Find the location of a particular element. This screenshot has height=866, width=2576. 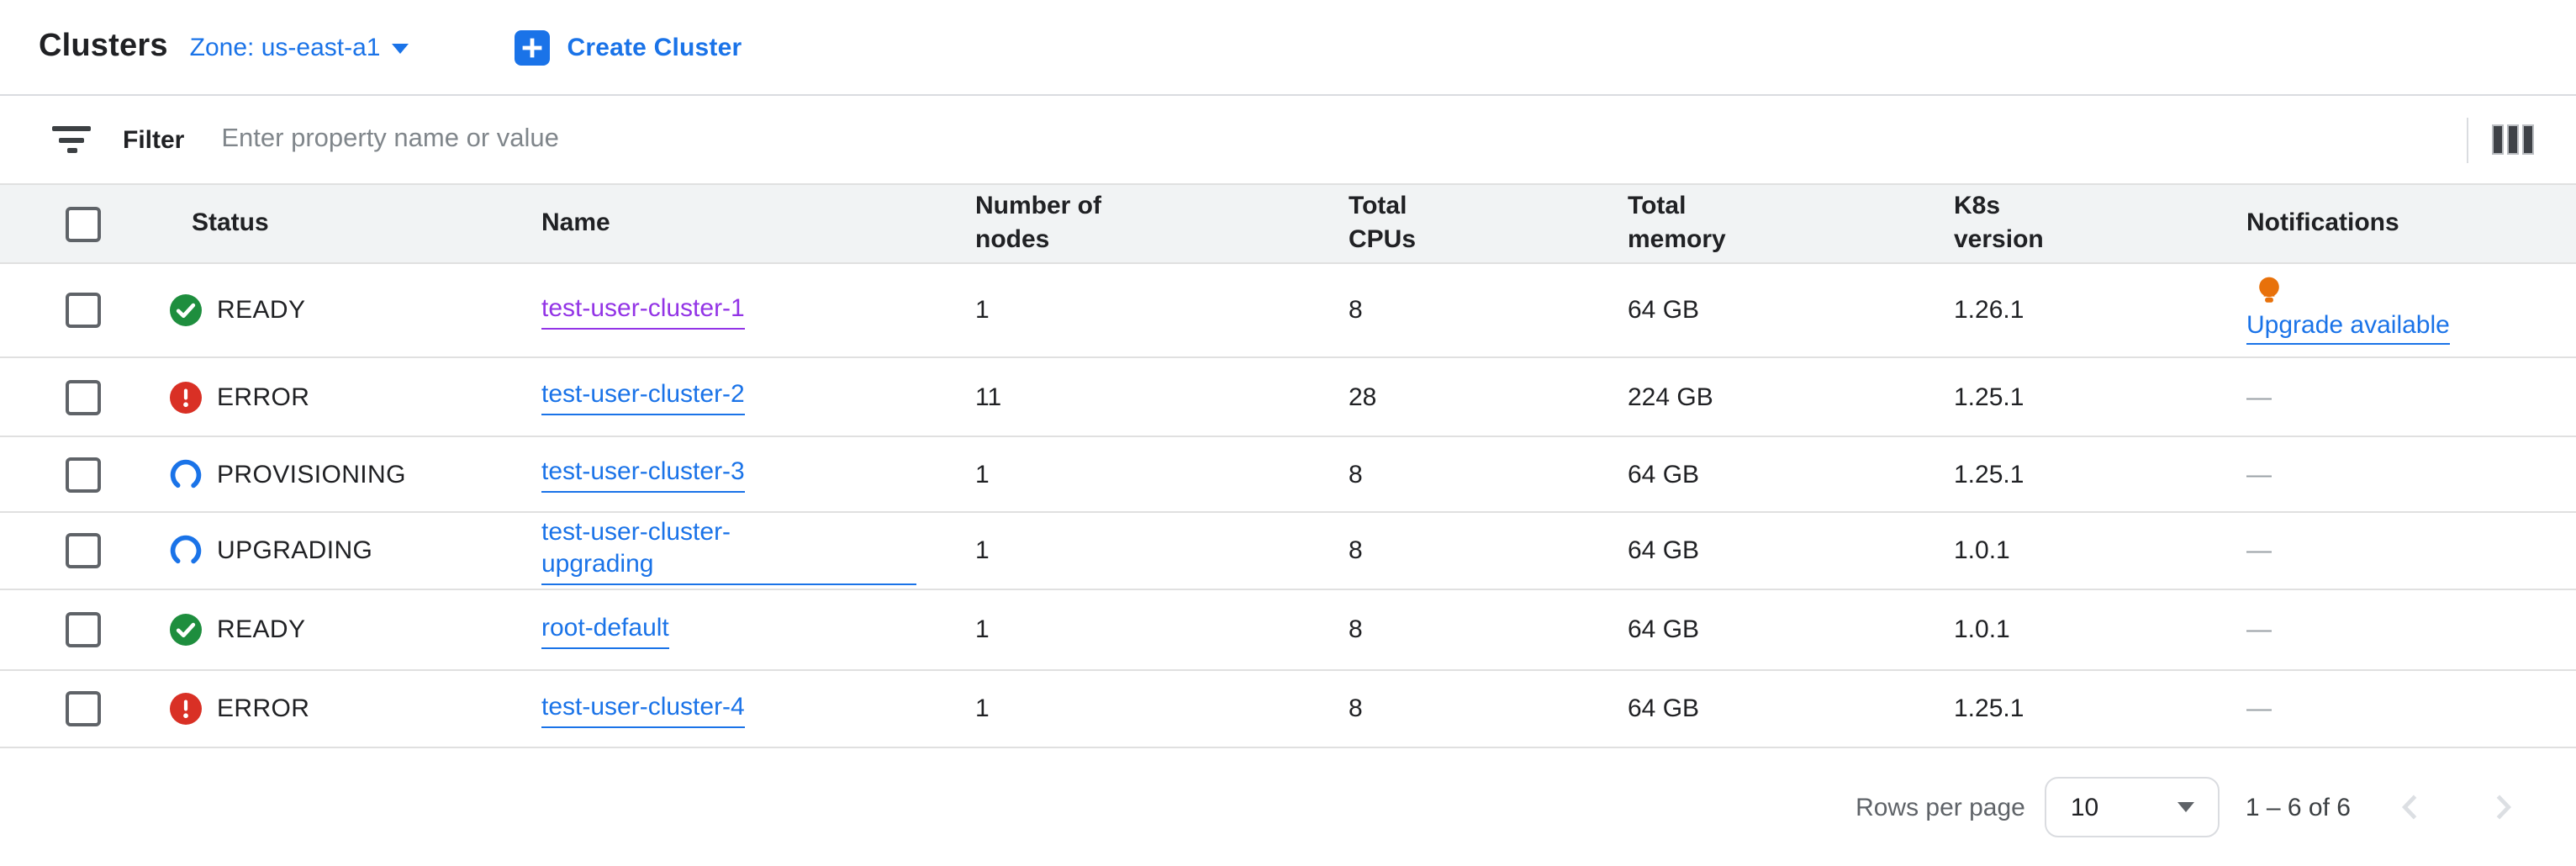

filter-input is located at coordinates (1336, 139).